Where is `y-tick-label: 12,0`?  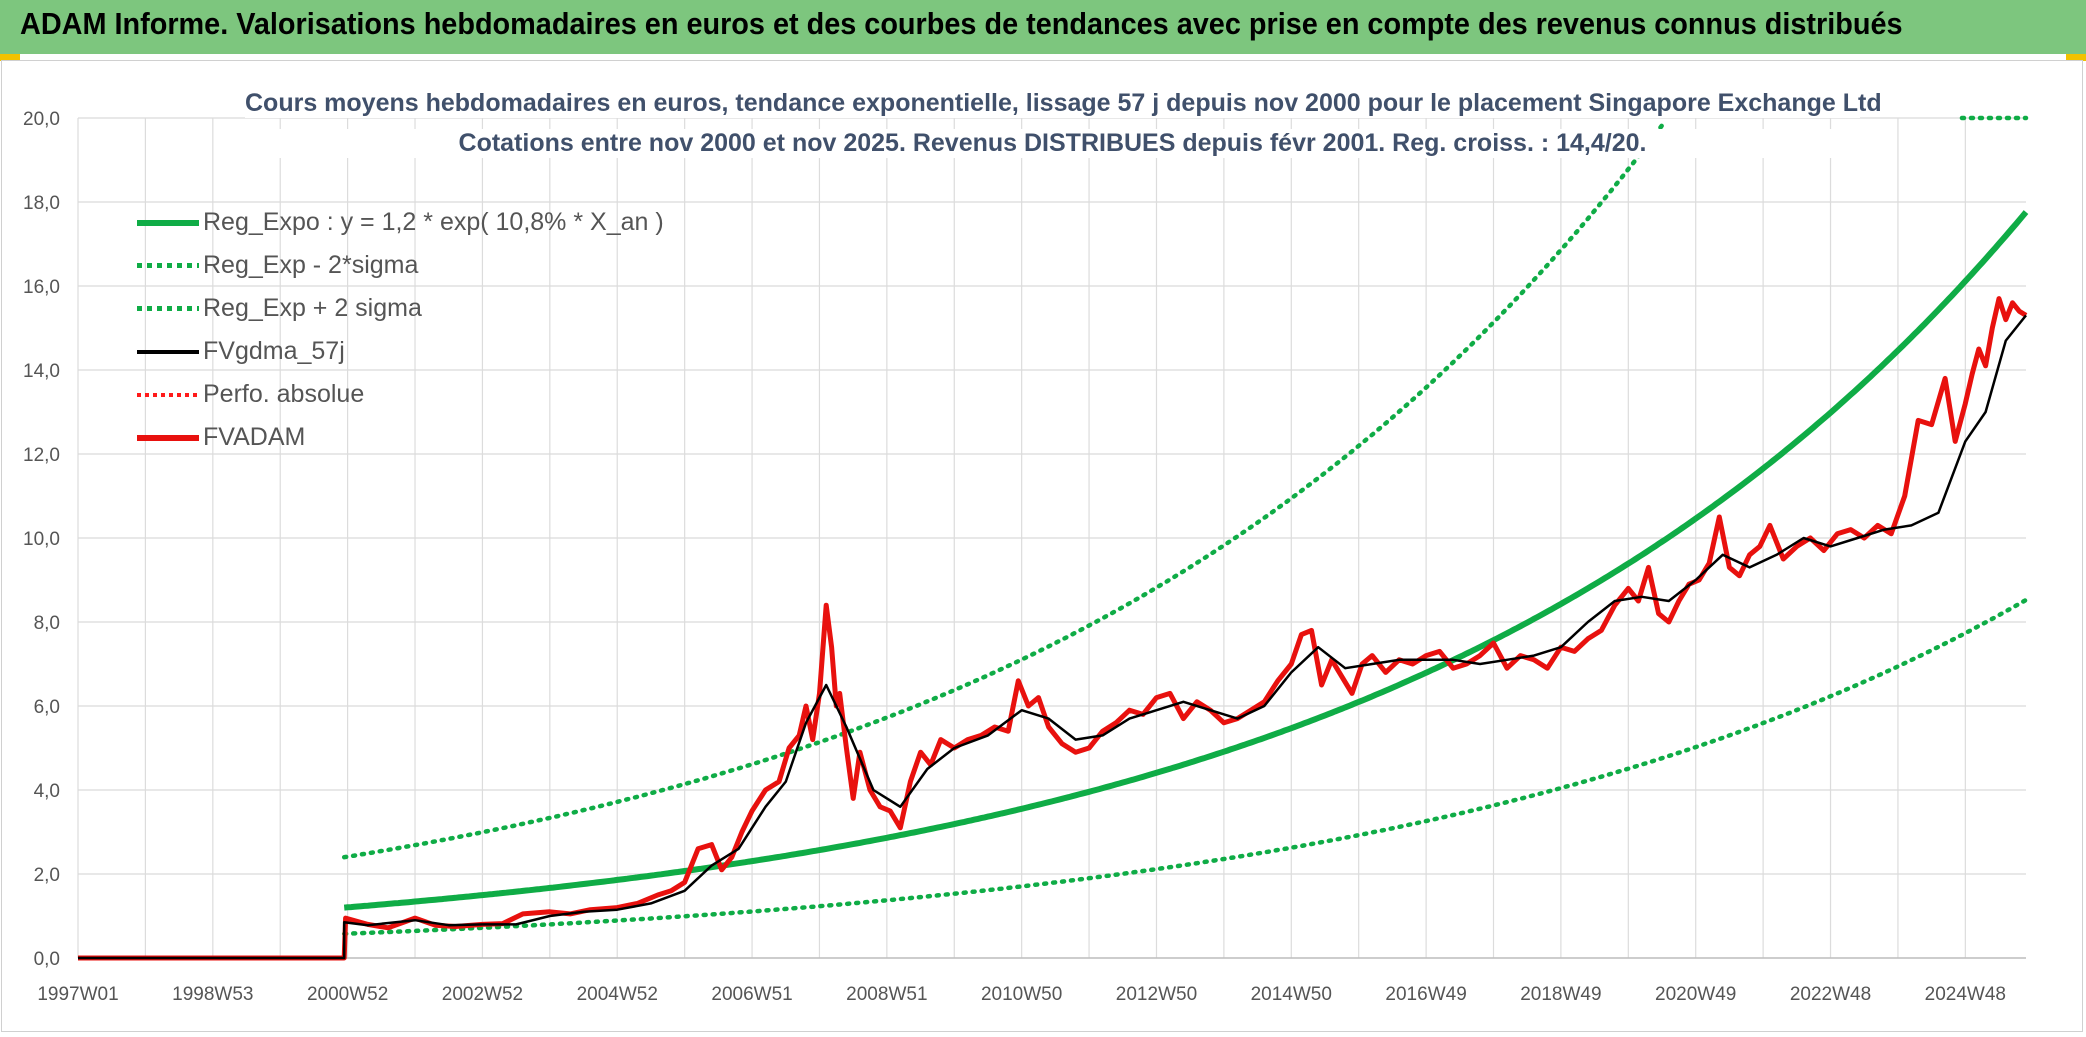 y-tick-label: 12,0 is located at coordinates (41, 455).